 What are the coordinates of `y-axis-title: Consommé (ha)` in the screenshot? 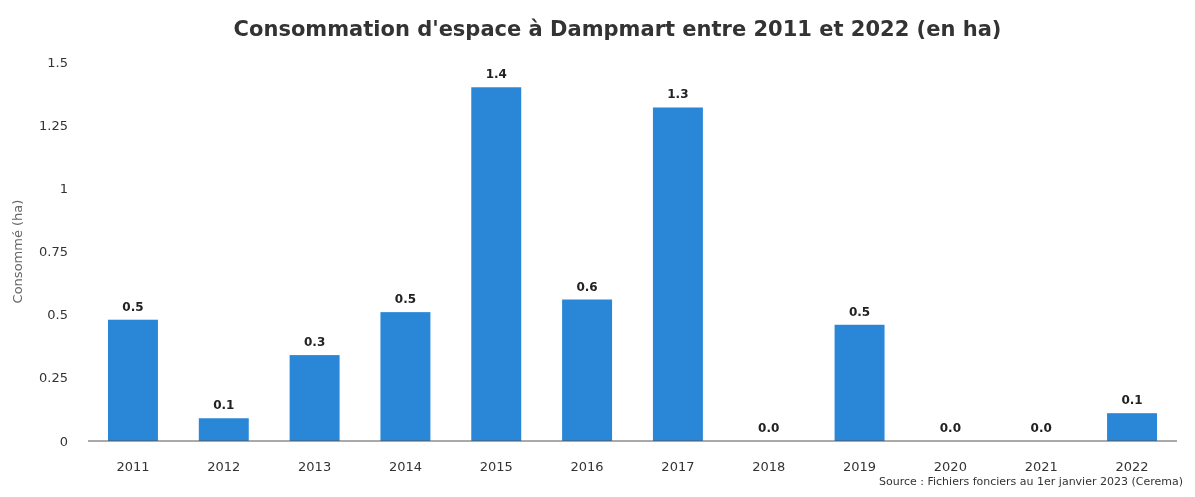 It's located at (17, 251).